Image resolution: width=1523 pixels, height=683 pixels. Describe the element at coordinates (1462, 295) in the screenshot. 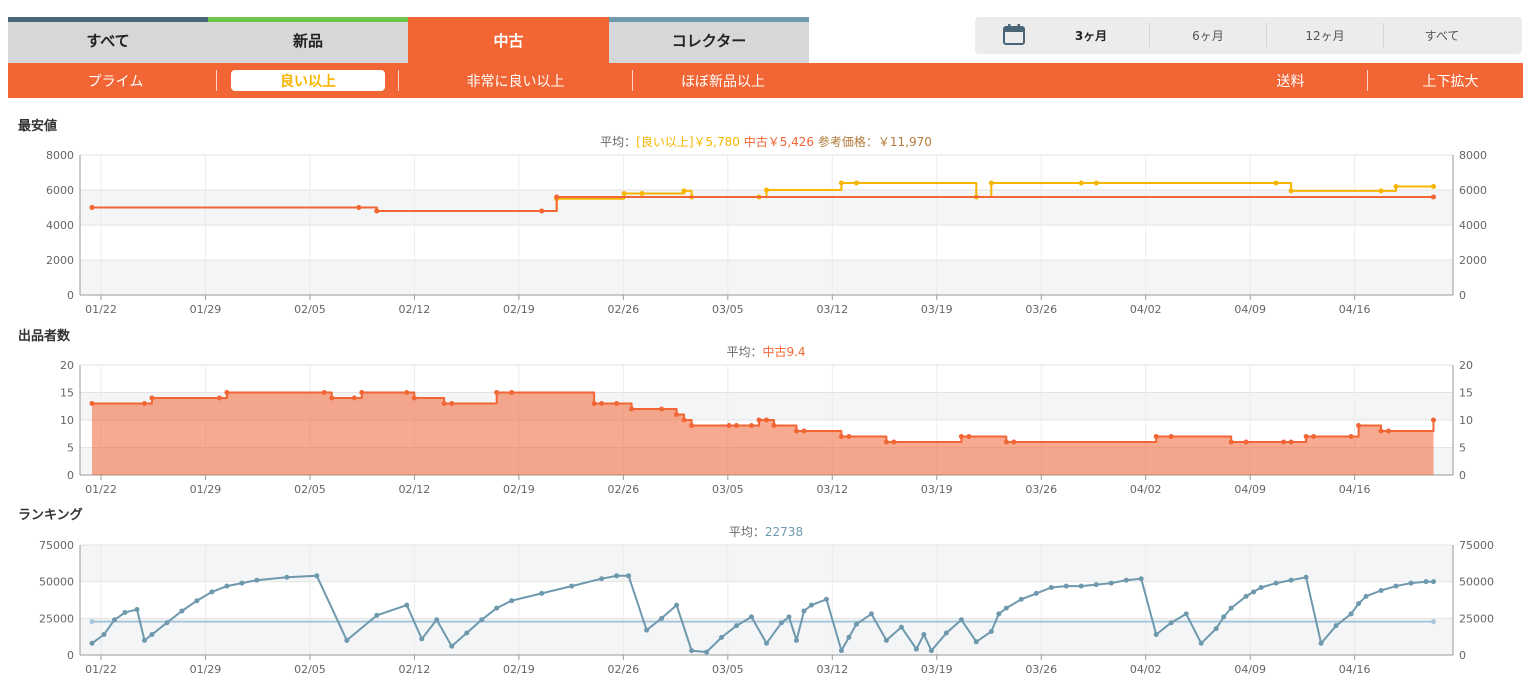

I see `y-tick-label-right: 0` at that location.